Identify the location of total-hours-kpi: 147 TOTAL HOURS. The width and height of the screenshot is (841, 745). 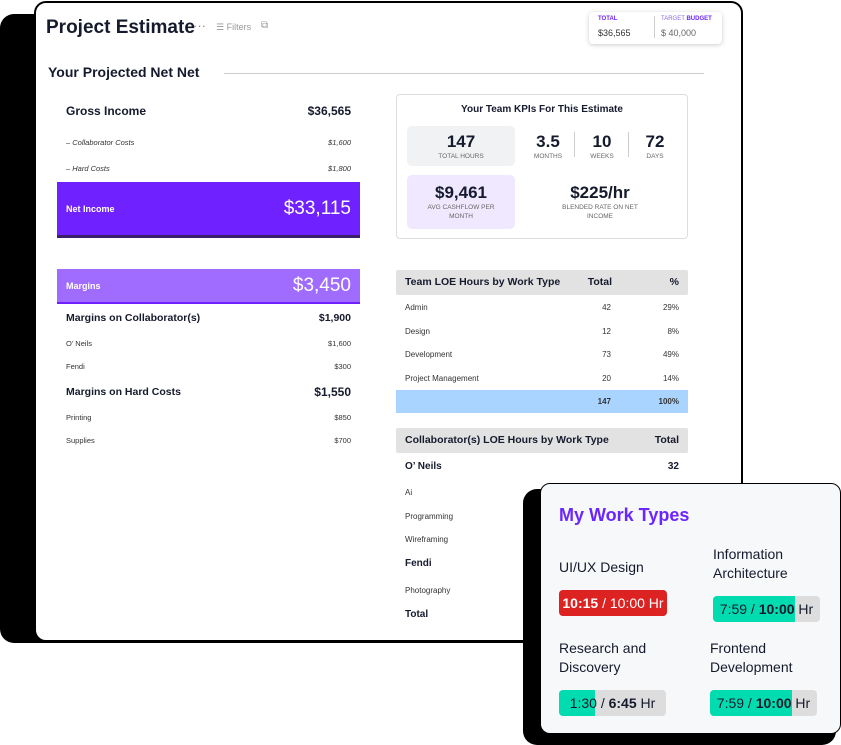
(461, 146).